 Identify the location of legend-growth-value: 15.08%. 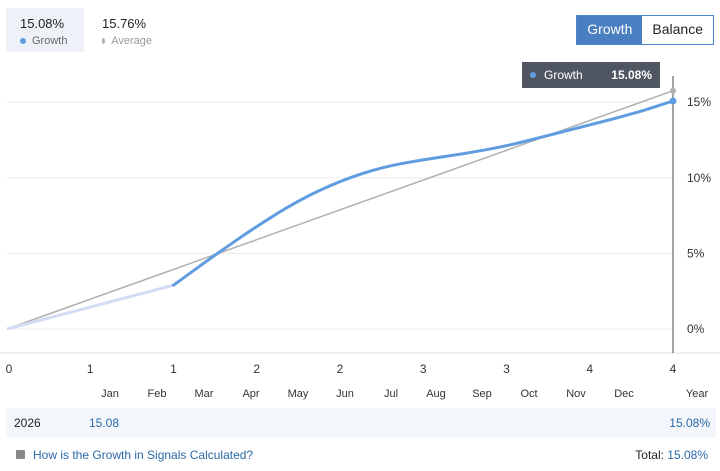
(42, 23).